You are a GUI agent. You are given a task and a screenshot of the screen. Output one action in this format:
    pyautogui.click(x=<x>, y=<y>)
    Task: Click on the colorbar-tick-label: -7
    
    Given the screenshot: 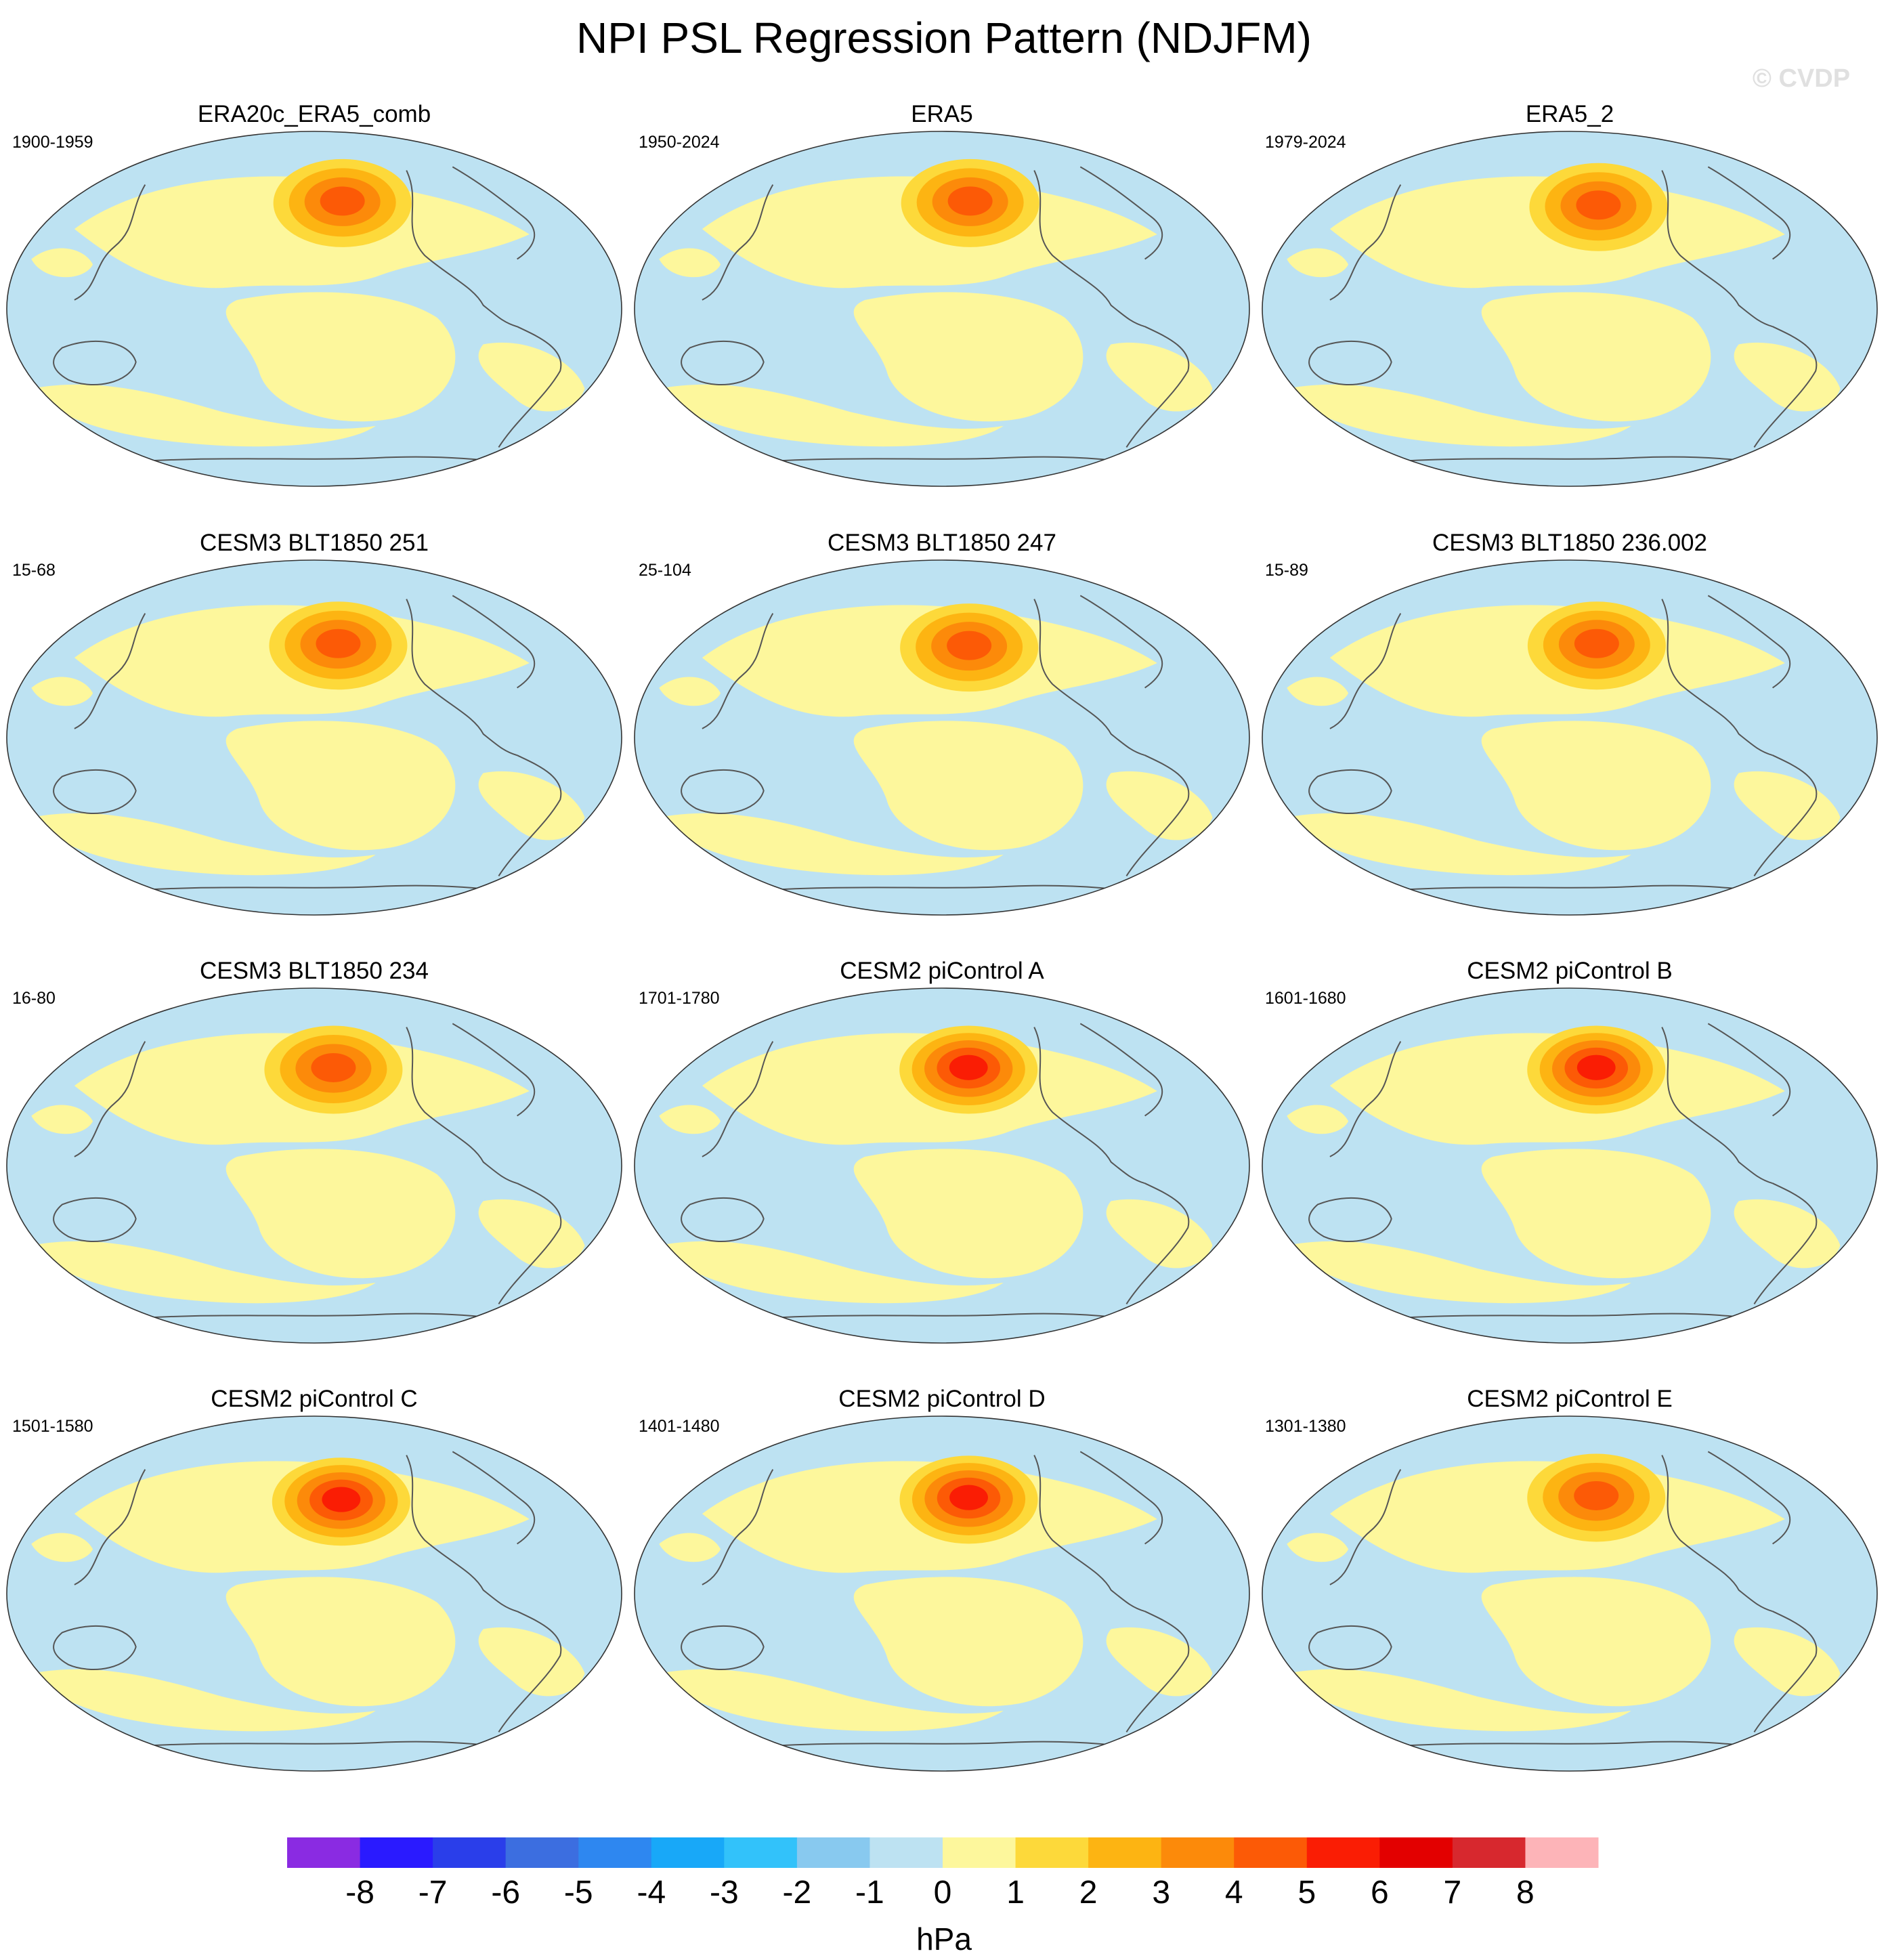 What is the action you would take?
    pyautogui.click(x=433, y=1893)
    